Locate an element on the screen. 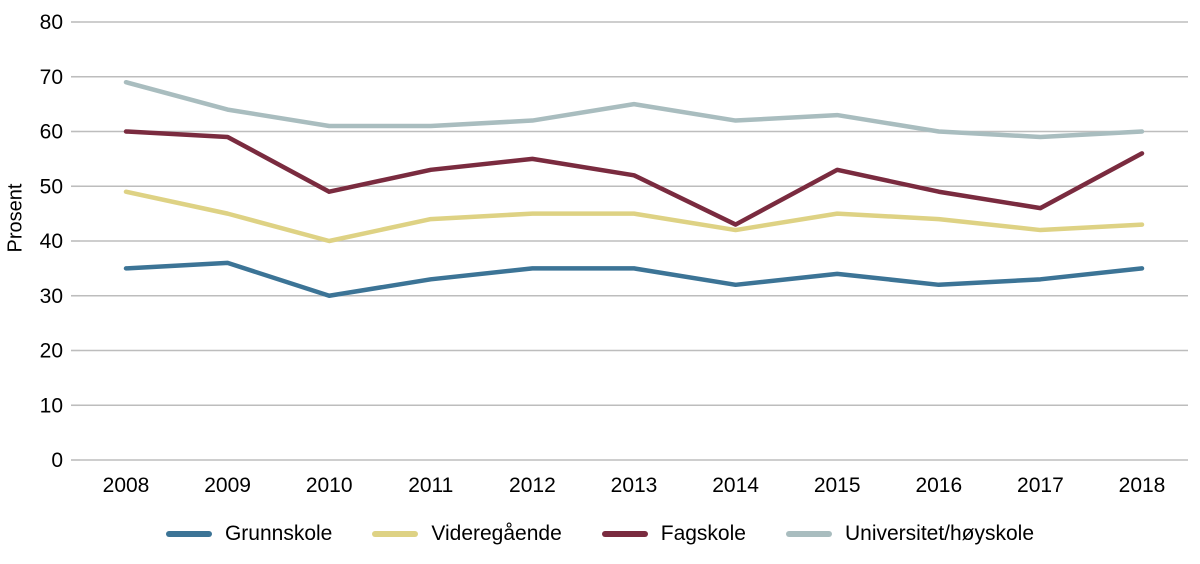 The image size is (1200, 564). x-tick-label: 2010 is located at coordinates (329, 485).